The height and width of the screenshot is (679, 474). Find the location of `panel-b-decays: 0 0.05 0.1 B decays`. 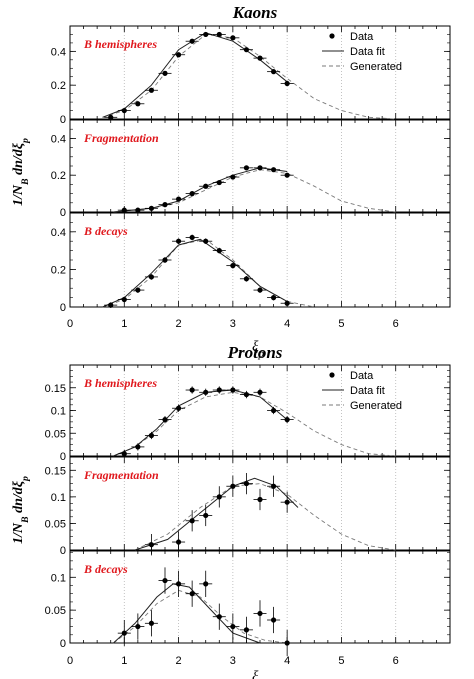

panel-b-decays: 0 0.05 0.1 B decays is located at coordinates (248, 603).